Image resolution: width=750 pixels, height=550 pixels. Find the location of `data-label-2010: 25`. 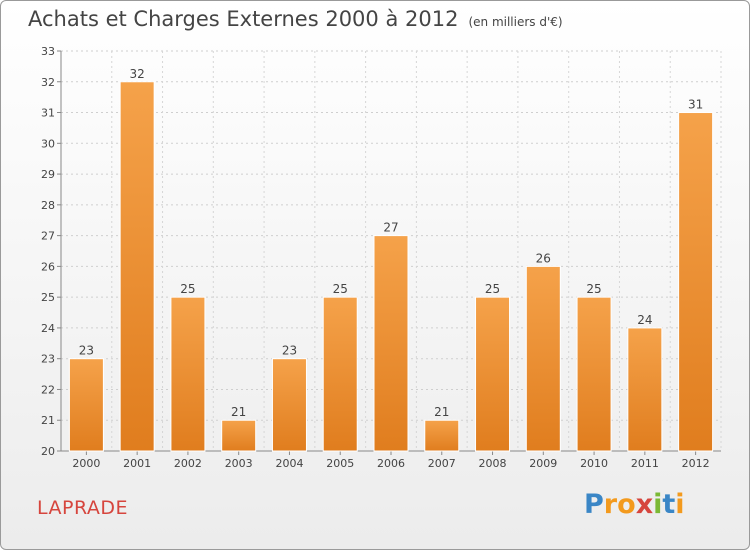

data-label-2010: 25 is located at coordinates (593, 289).